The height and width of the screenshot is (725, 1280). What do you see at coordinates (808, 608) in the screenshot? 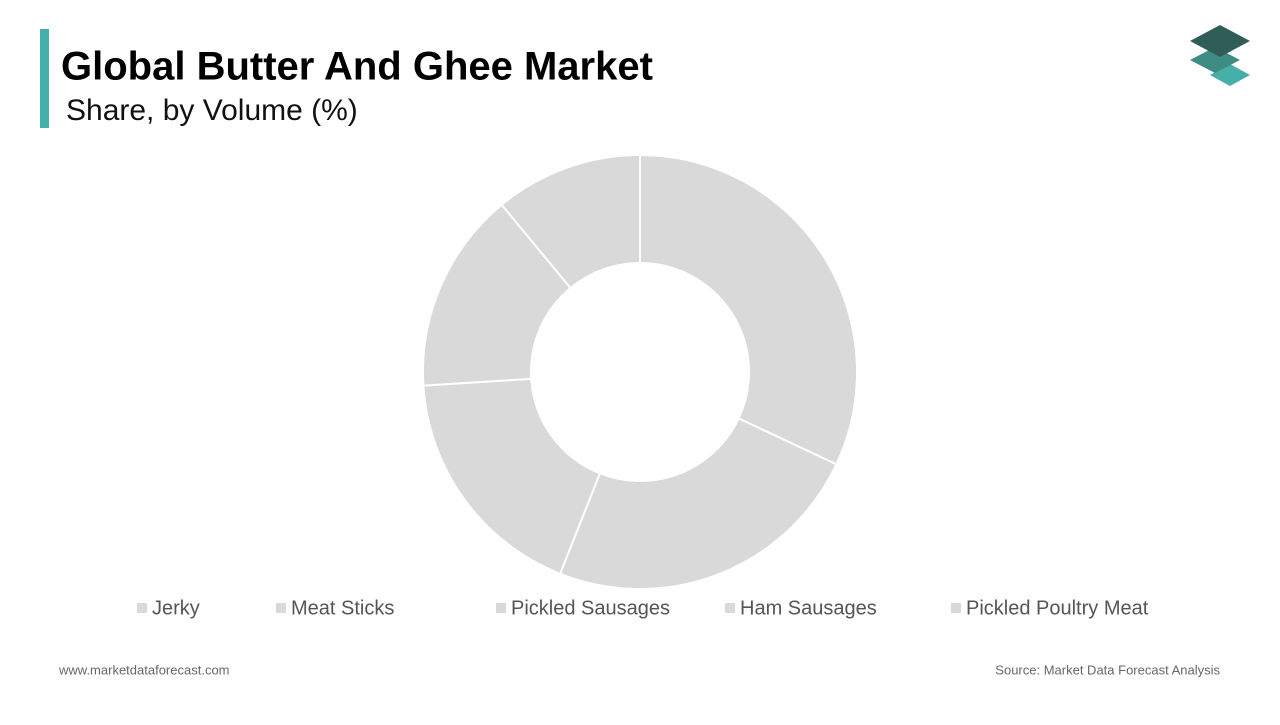
I see `legend-label: Ham Sausages` at bounding box center [808, 608].